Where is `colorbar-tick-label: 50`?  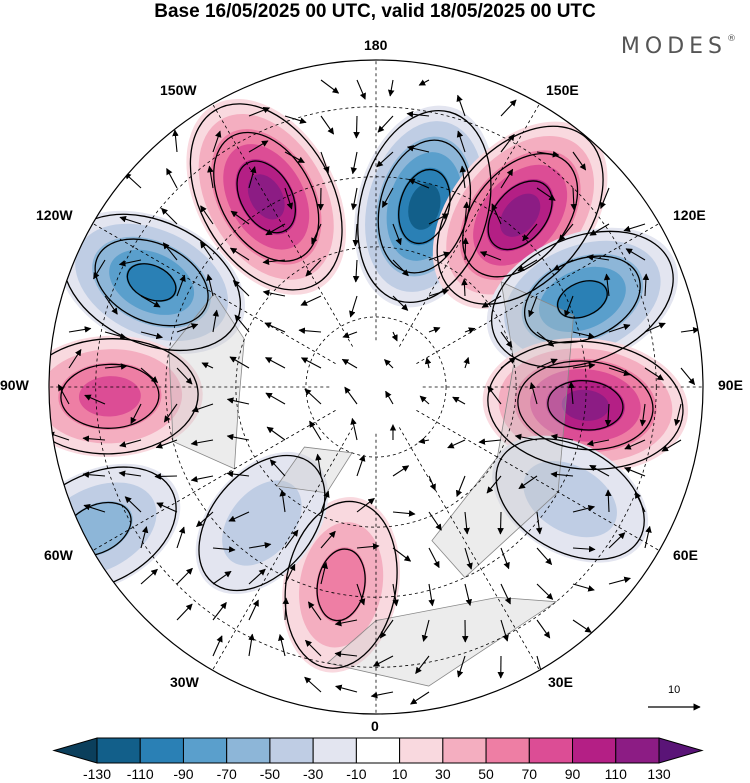 colorbar-tick-label: 50 is located at coordinates (486, 774).